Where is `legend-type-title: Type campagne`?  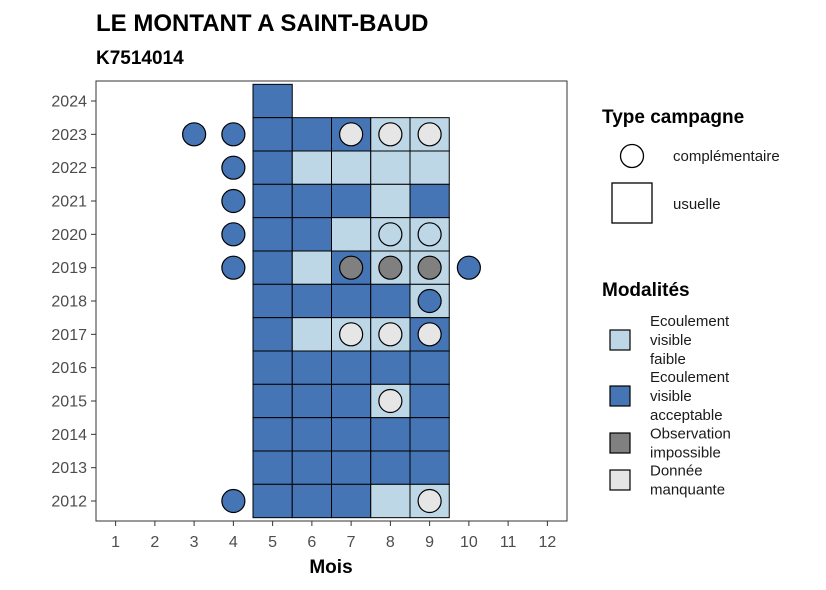 legend-type-title: Type campagne is located at coordinates (673, 117).